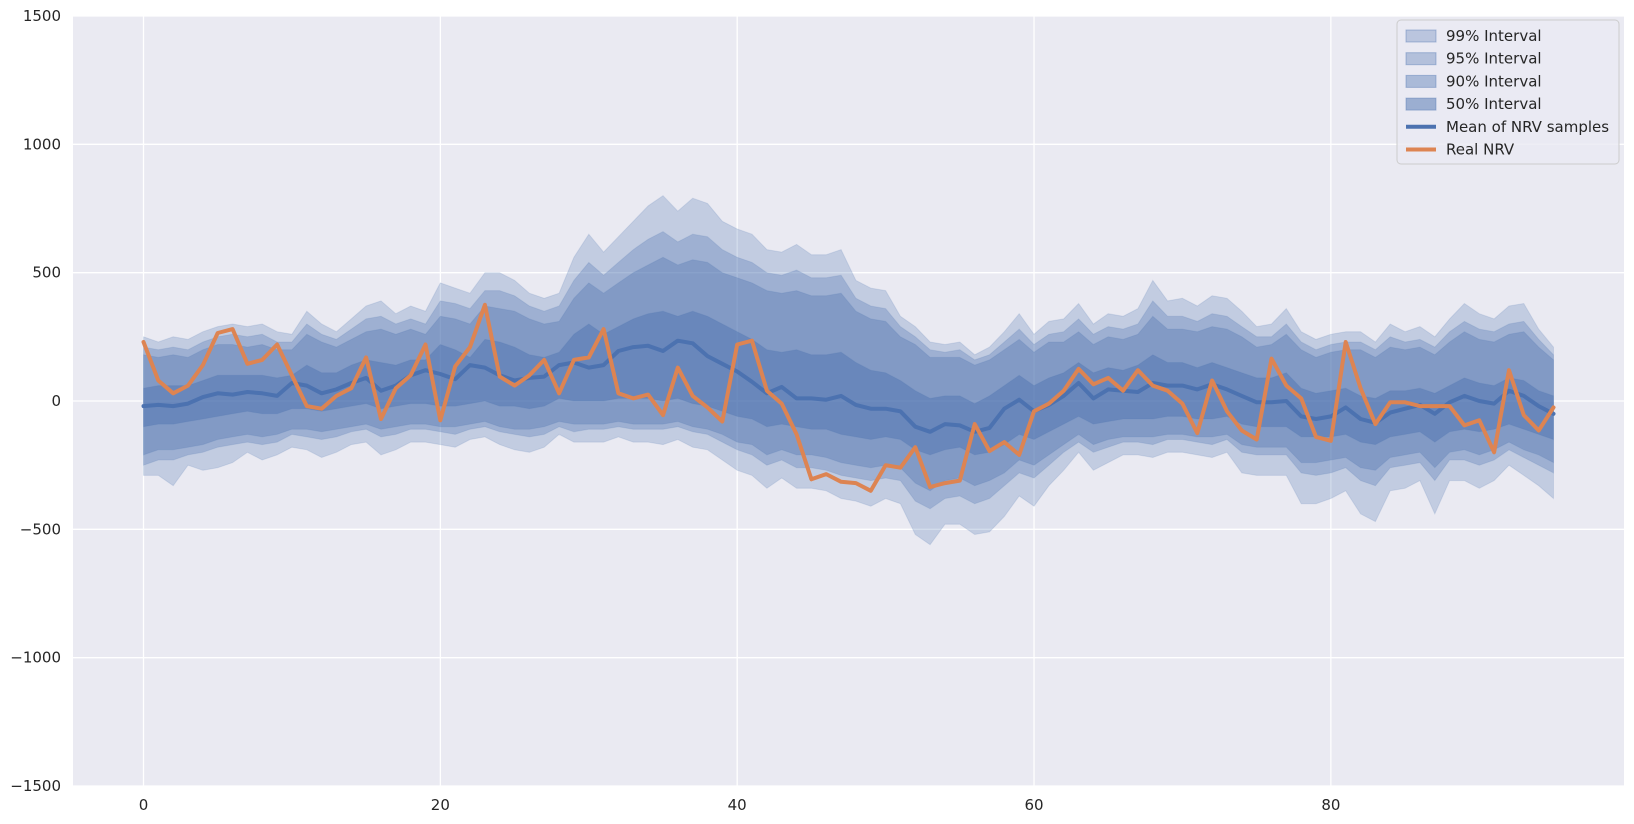 This screenshot has width=1634, height=824. What do you see at coordinates (40, 529) in the screenshot?
I see `y-tick-label: −500` at bounding box center [40, 529].